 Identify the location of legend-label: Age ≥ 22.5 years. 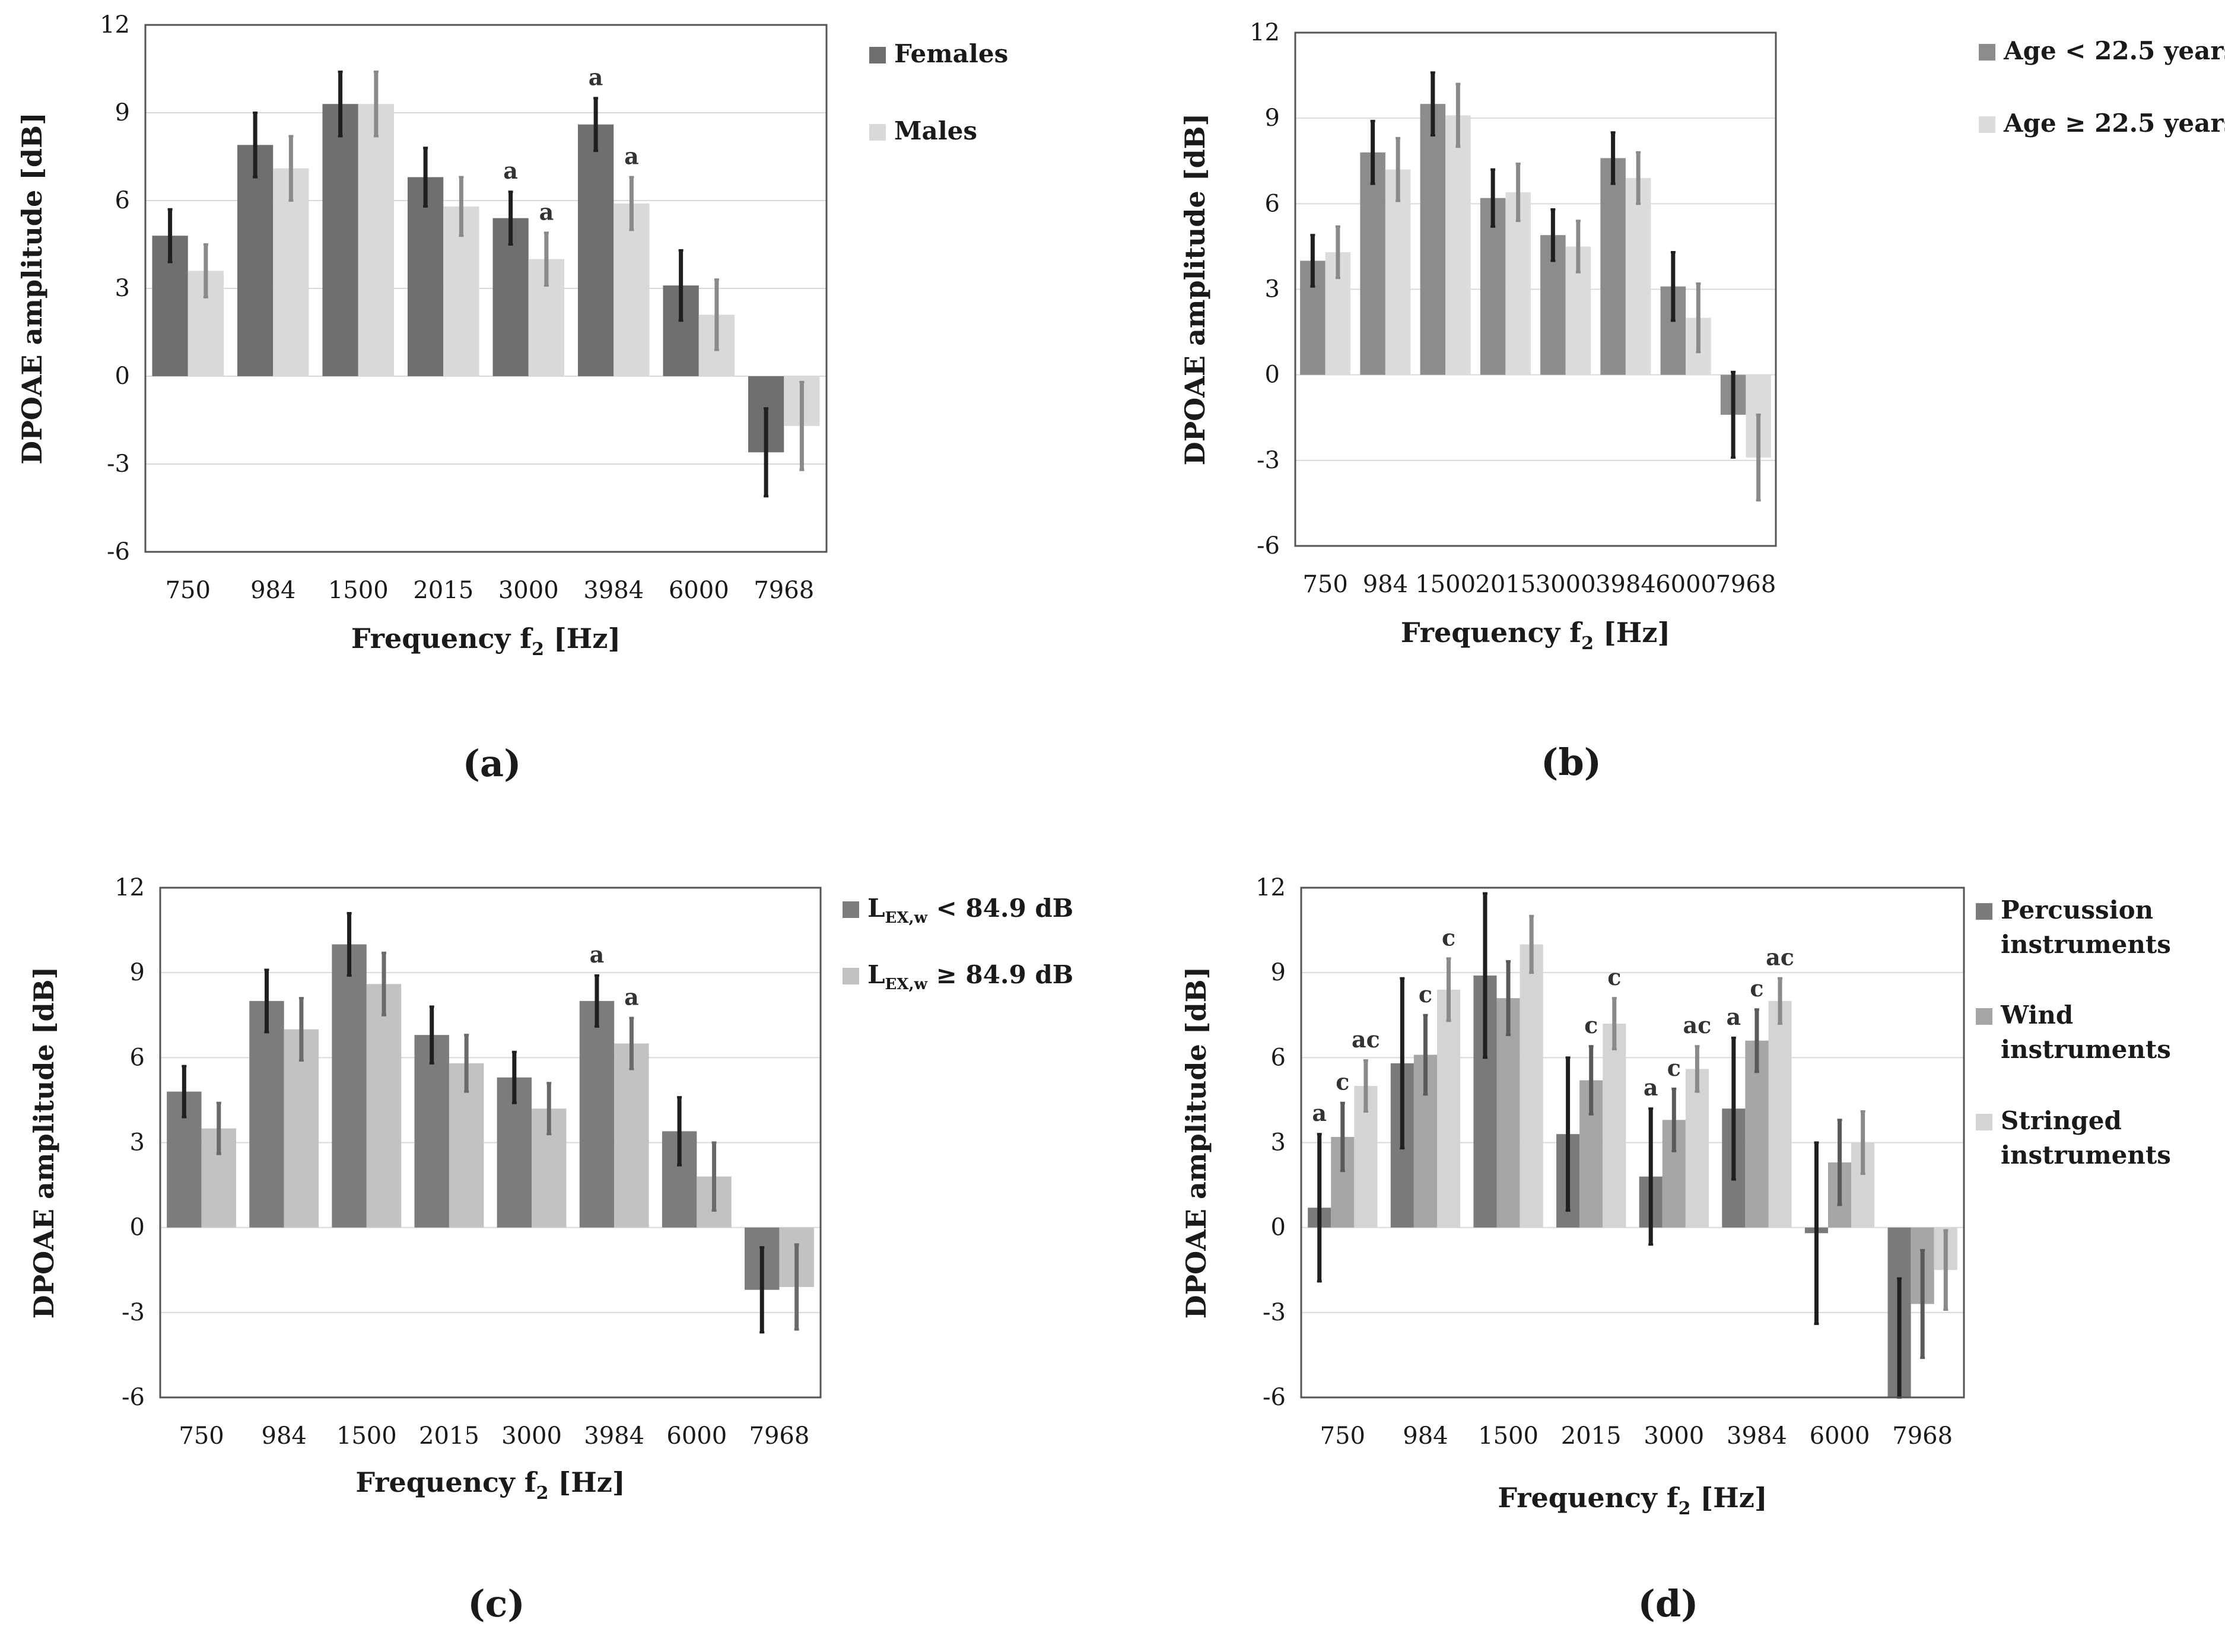
(2114, 123).